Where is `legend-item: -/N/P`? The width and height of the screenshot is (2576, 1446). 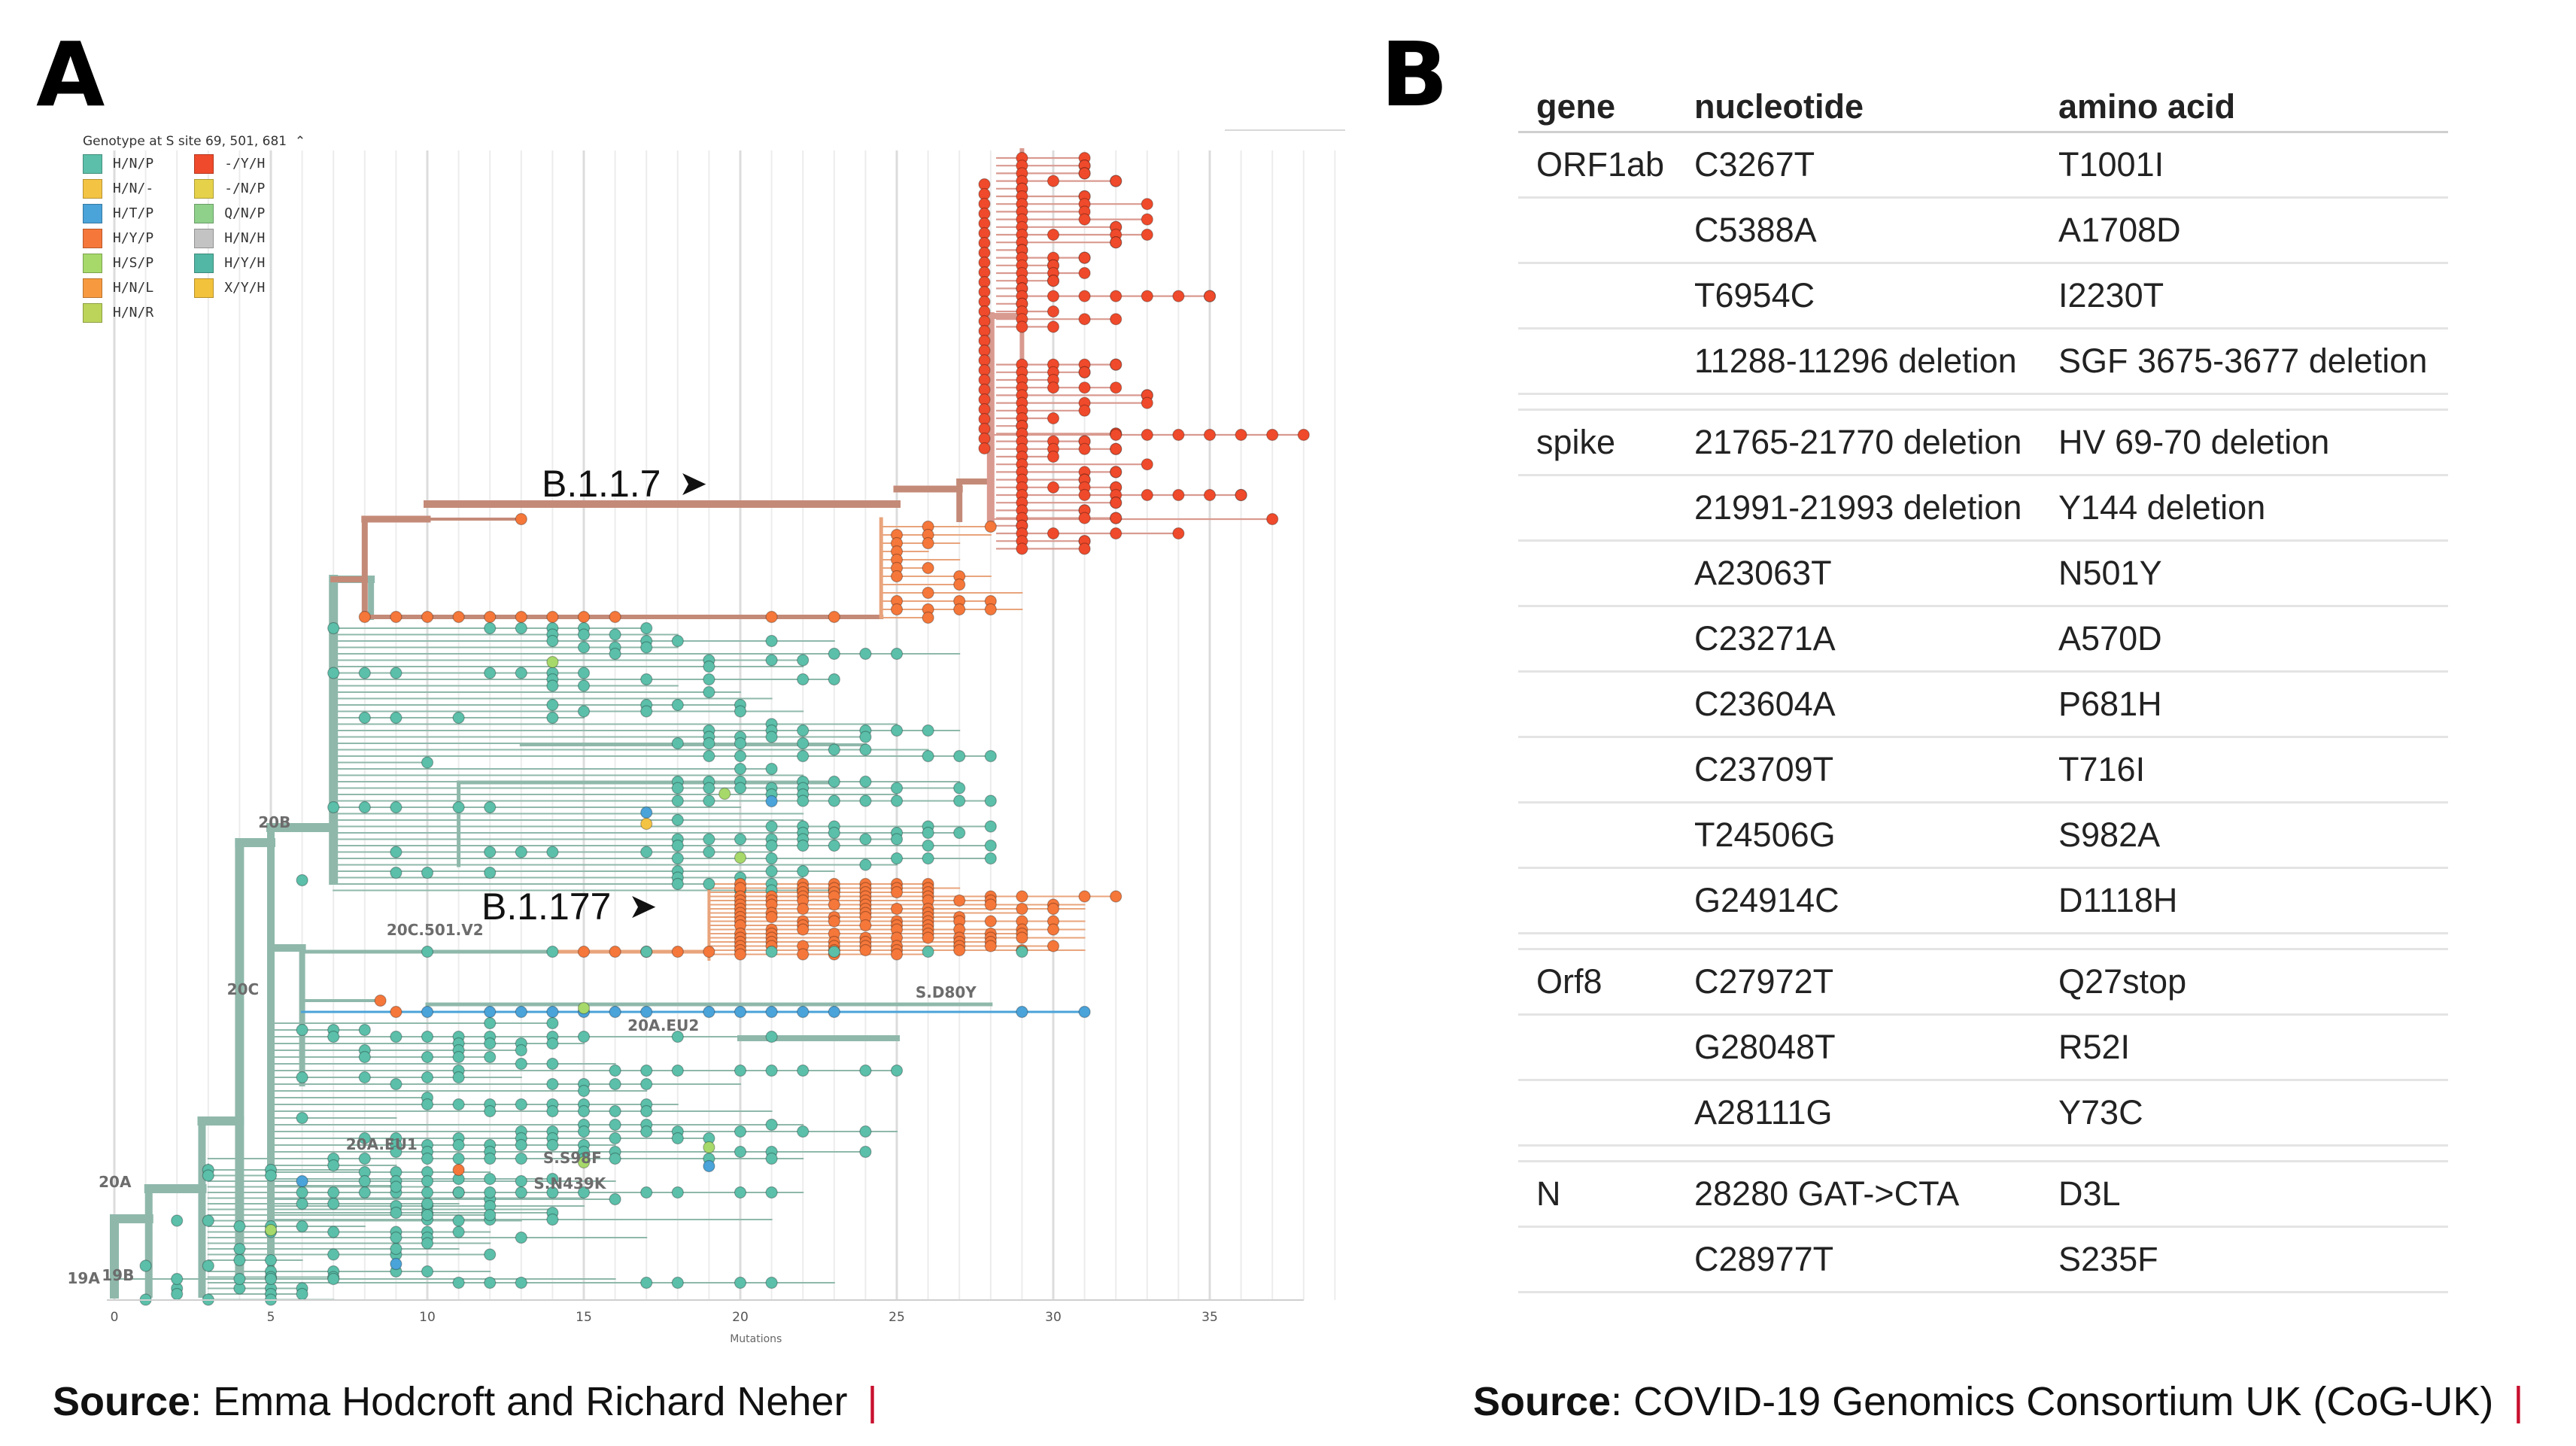 legend-item: -/N/P is located at coordinates (230, 188).